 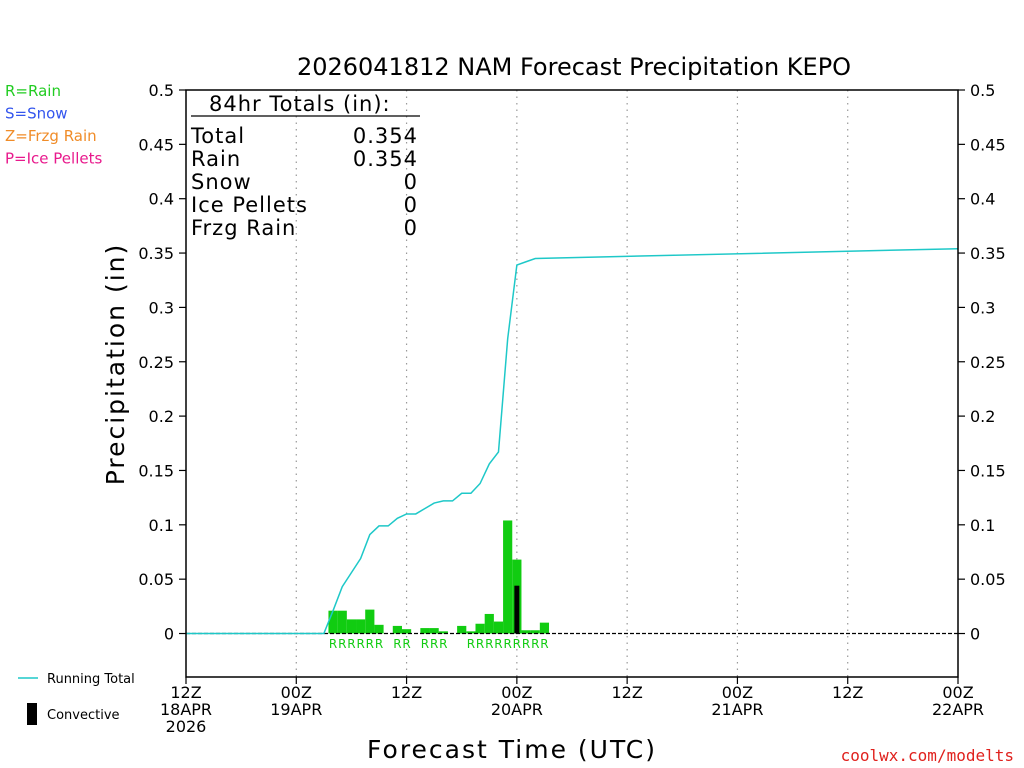 I want to click on x-tick-label-5-0: 00Z, so click(x=737, y=692).